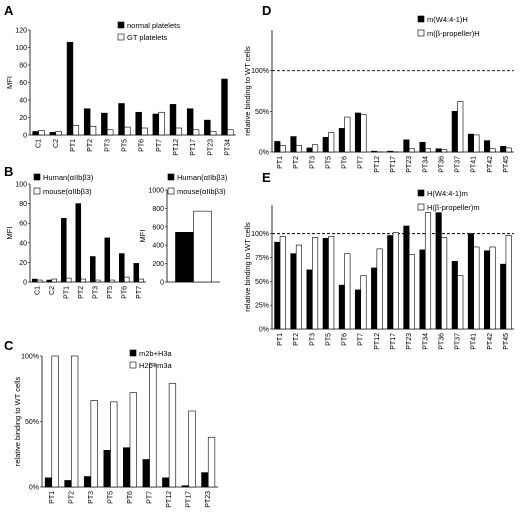  What do you see at coordinates (280, 339) in the screenshot?
I see `x-category-label: PT1` at bounding box center [280, 339].